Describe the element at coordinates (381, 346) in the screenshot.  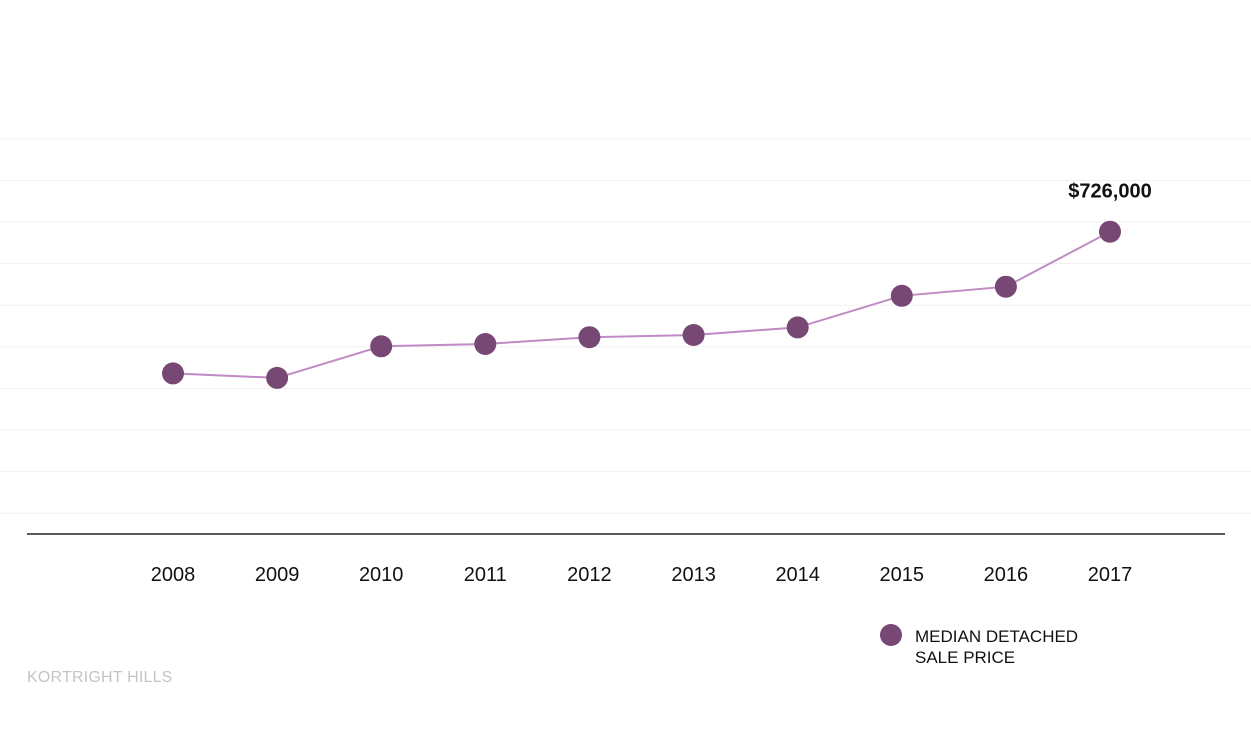
I see `data-point-2010` at that location.